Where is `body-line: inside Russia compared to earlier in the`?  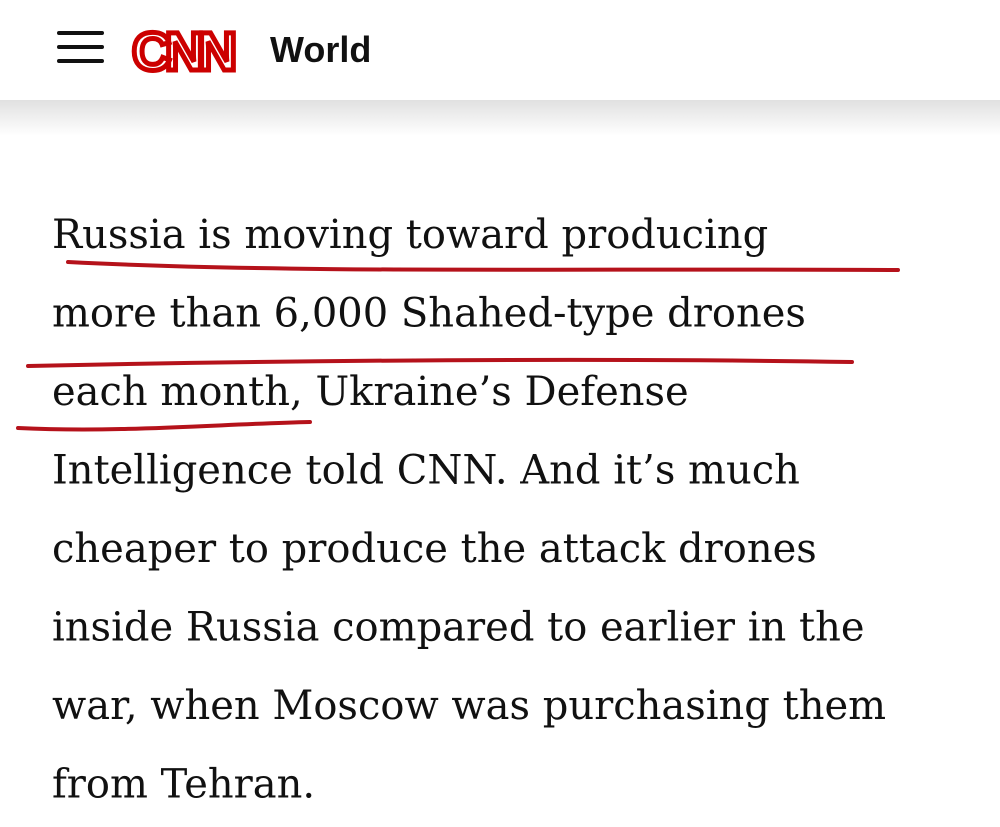 body-line: inside Russia compared to earlier in the is located at coordinates (458, 628).